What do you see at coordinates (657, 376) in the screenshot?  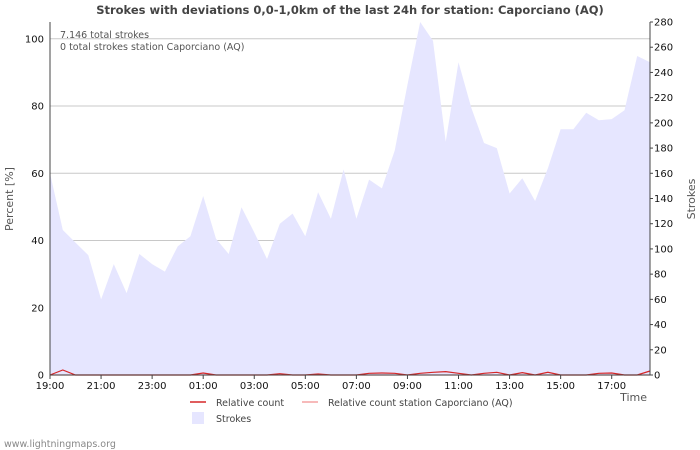 I see `y-right-tick-label: 0` at bounding box center [657, 376].